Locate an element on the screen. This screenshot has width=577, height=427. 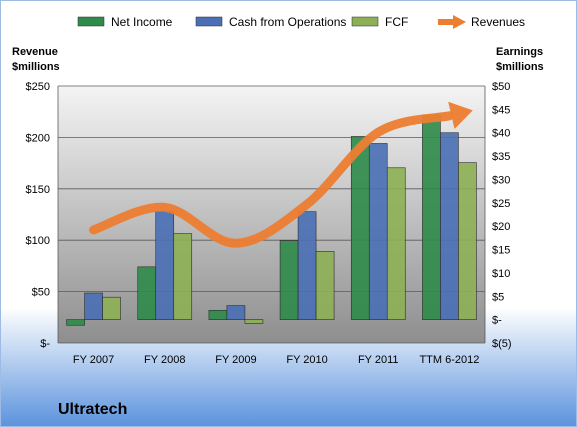
legend-label: Cash from Operations is located at coordinates (287, 22).